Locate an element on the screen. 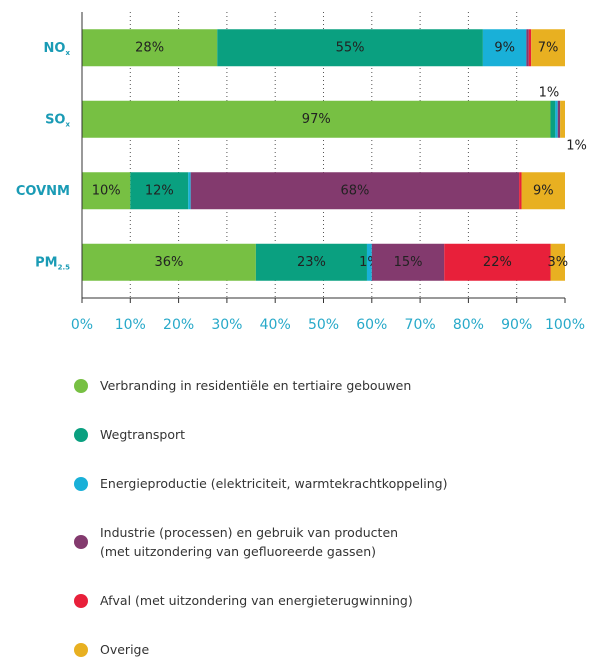 This screenshot has height=659, width=590. legend-label: Overige is located at coordinates (125, 649).